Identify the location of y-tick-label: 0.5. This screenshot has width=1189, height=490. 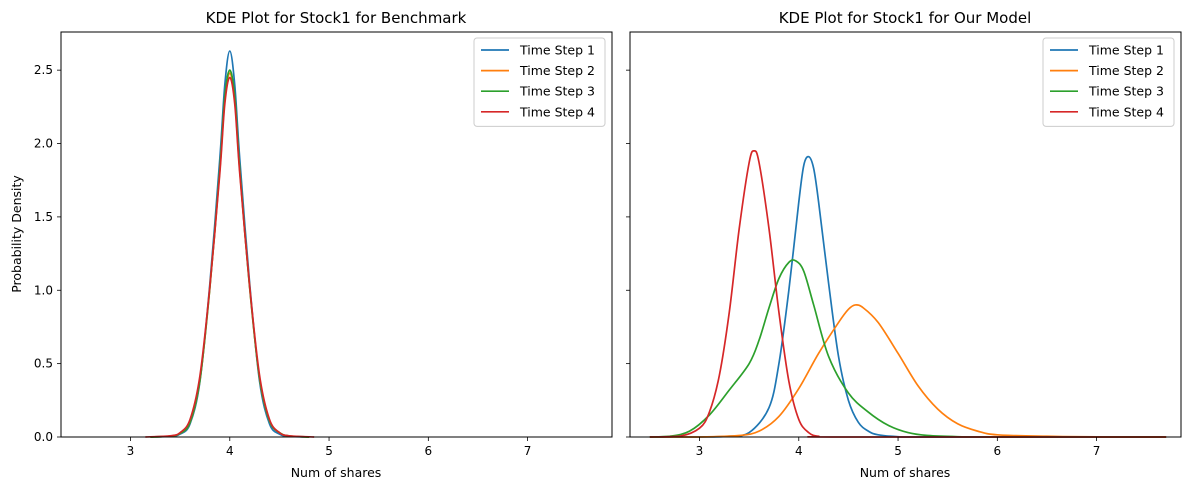
(43, 364).